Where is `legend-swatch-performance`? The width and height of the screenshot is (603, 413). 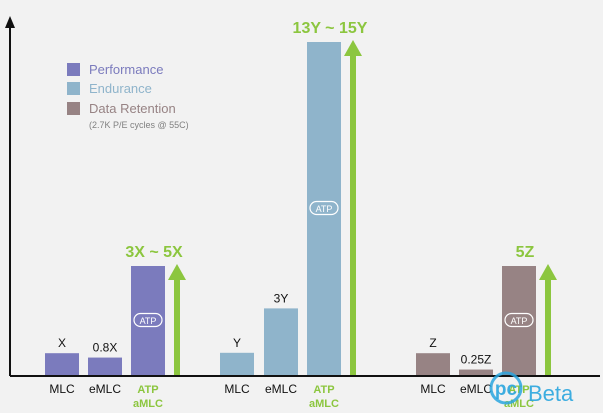 legend-swatch-performance is located at coordinates (73, 69).